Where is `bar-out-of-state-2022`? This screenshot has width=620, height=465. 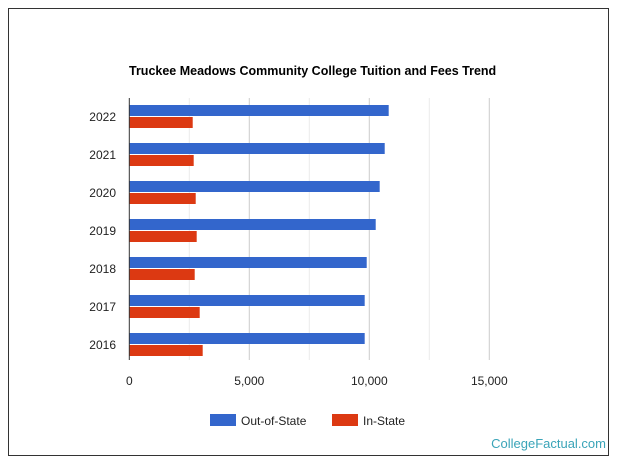
bar-out-of-state-2022 is located at coordinates (259, 110).